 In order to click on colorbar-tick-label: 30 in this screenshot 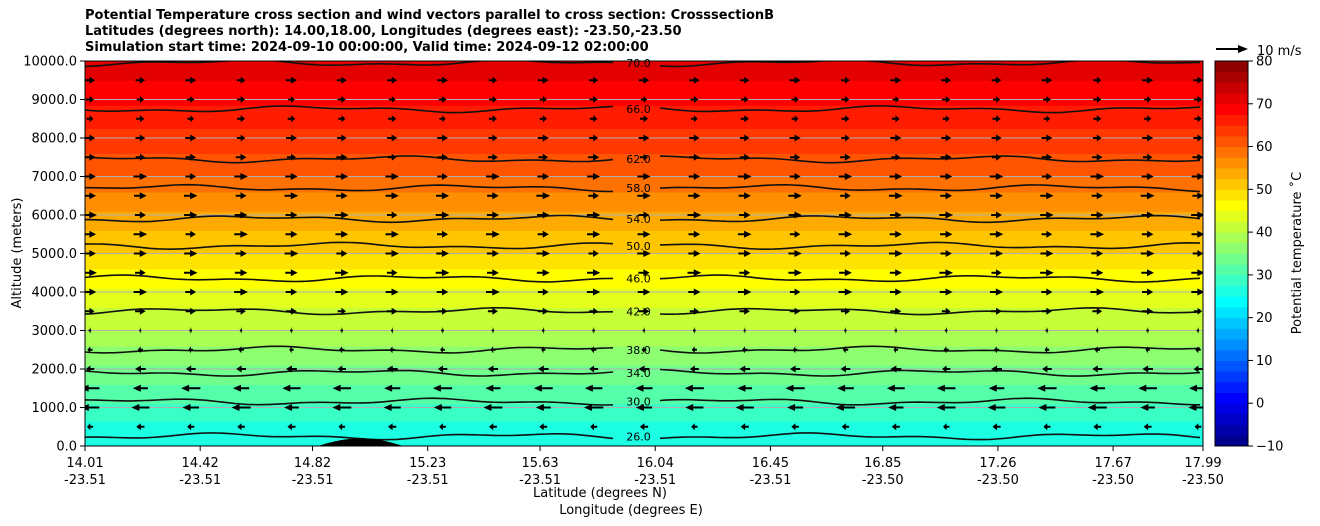, I will do `click(1264, 275)`.